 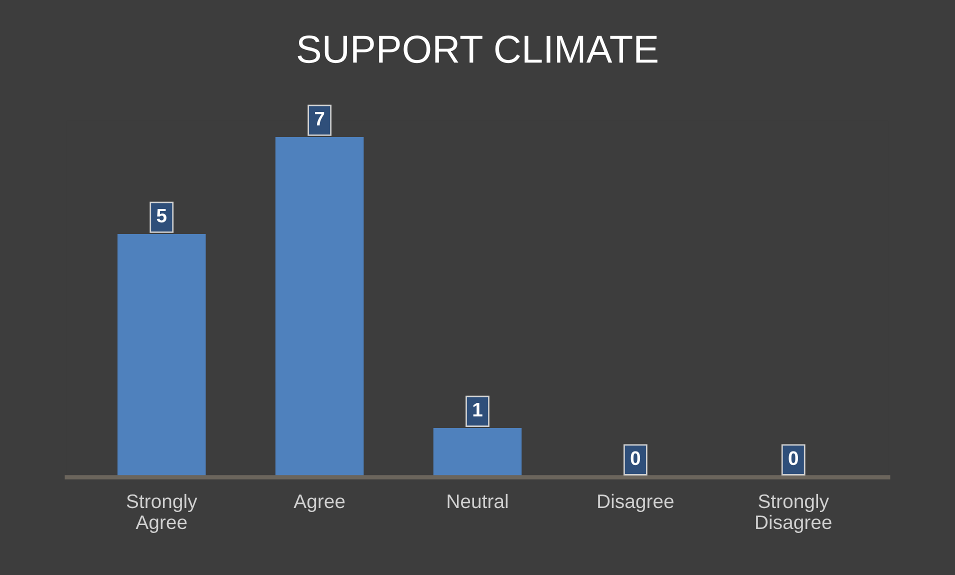 I want to click on data-label: 7, so click(x=319, y=119).